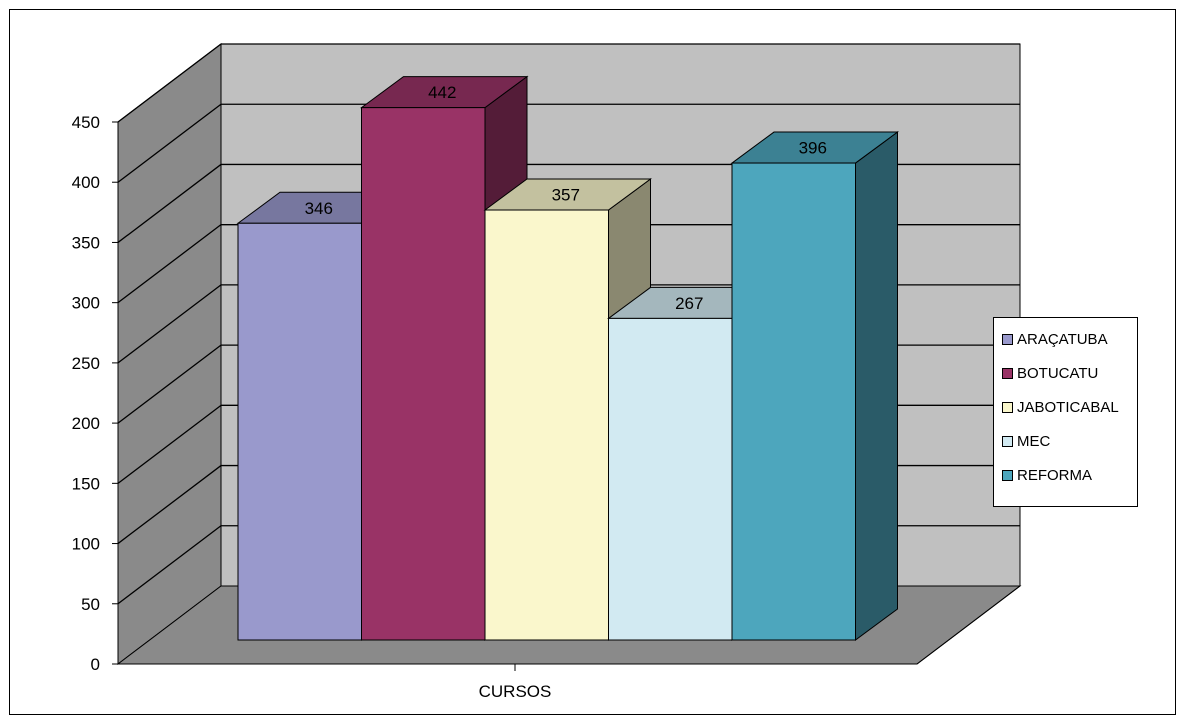 The image size is (1185, 724). Describe the element at coordinates (86, 122) in the screenshot. I see `y-tick-label: 450` at that location.